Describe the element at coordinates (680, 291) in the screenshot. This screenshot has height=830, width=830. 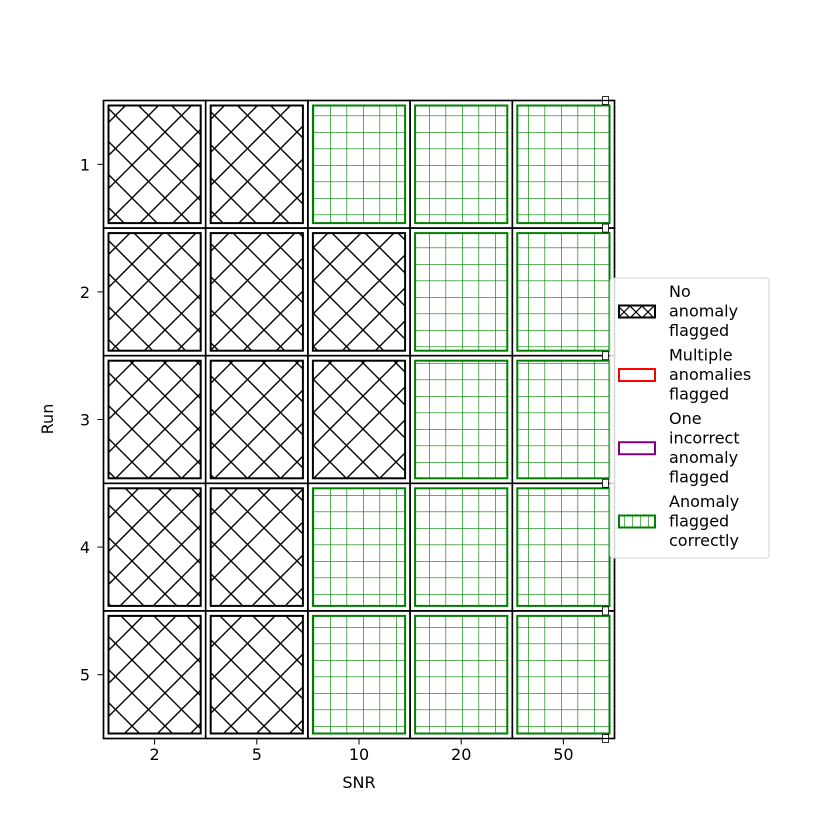
I see `legend-label: No` at that location.